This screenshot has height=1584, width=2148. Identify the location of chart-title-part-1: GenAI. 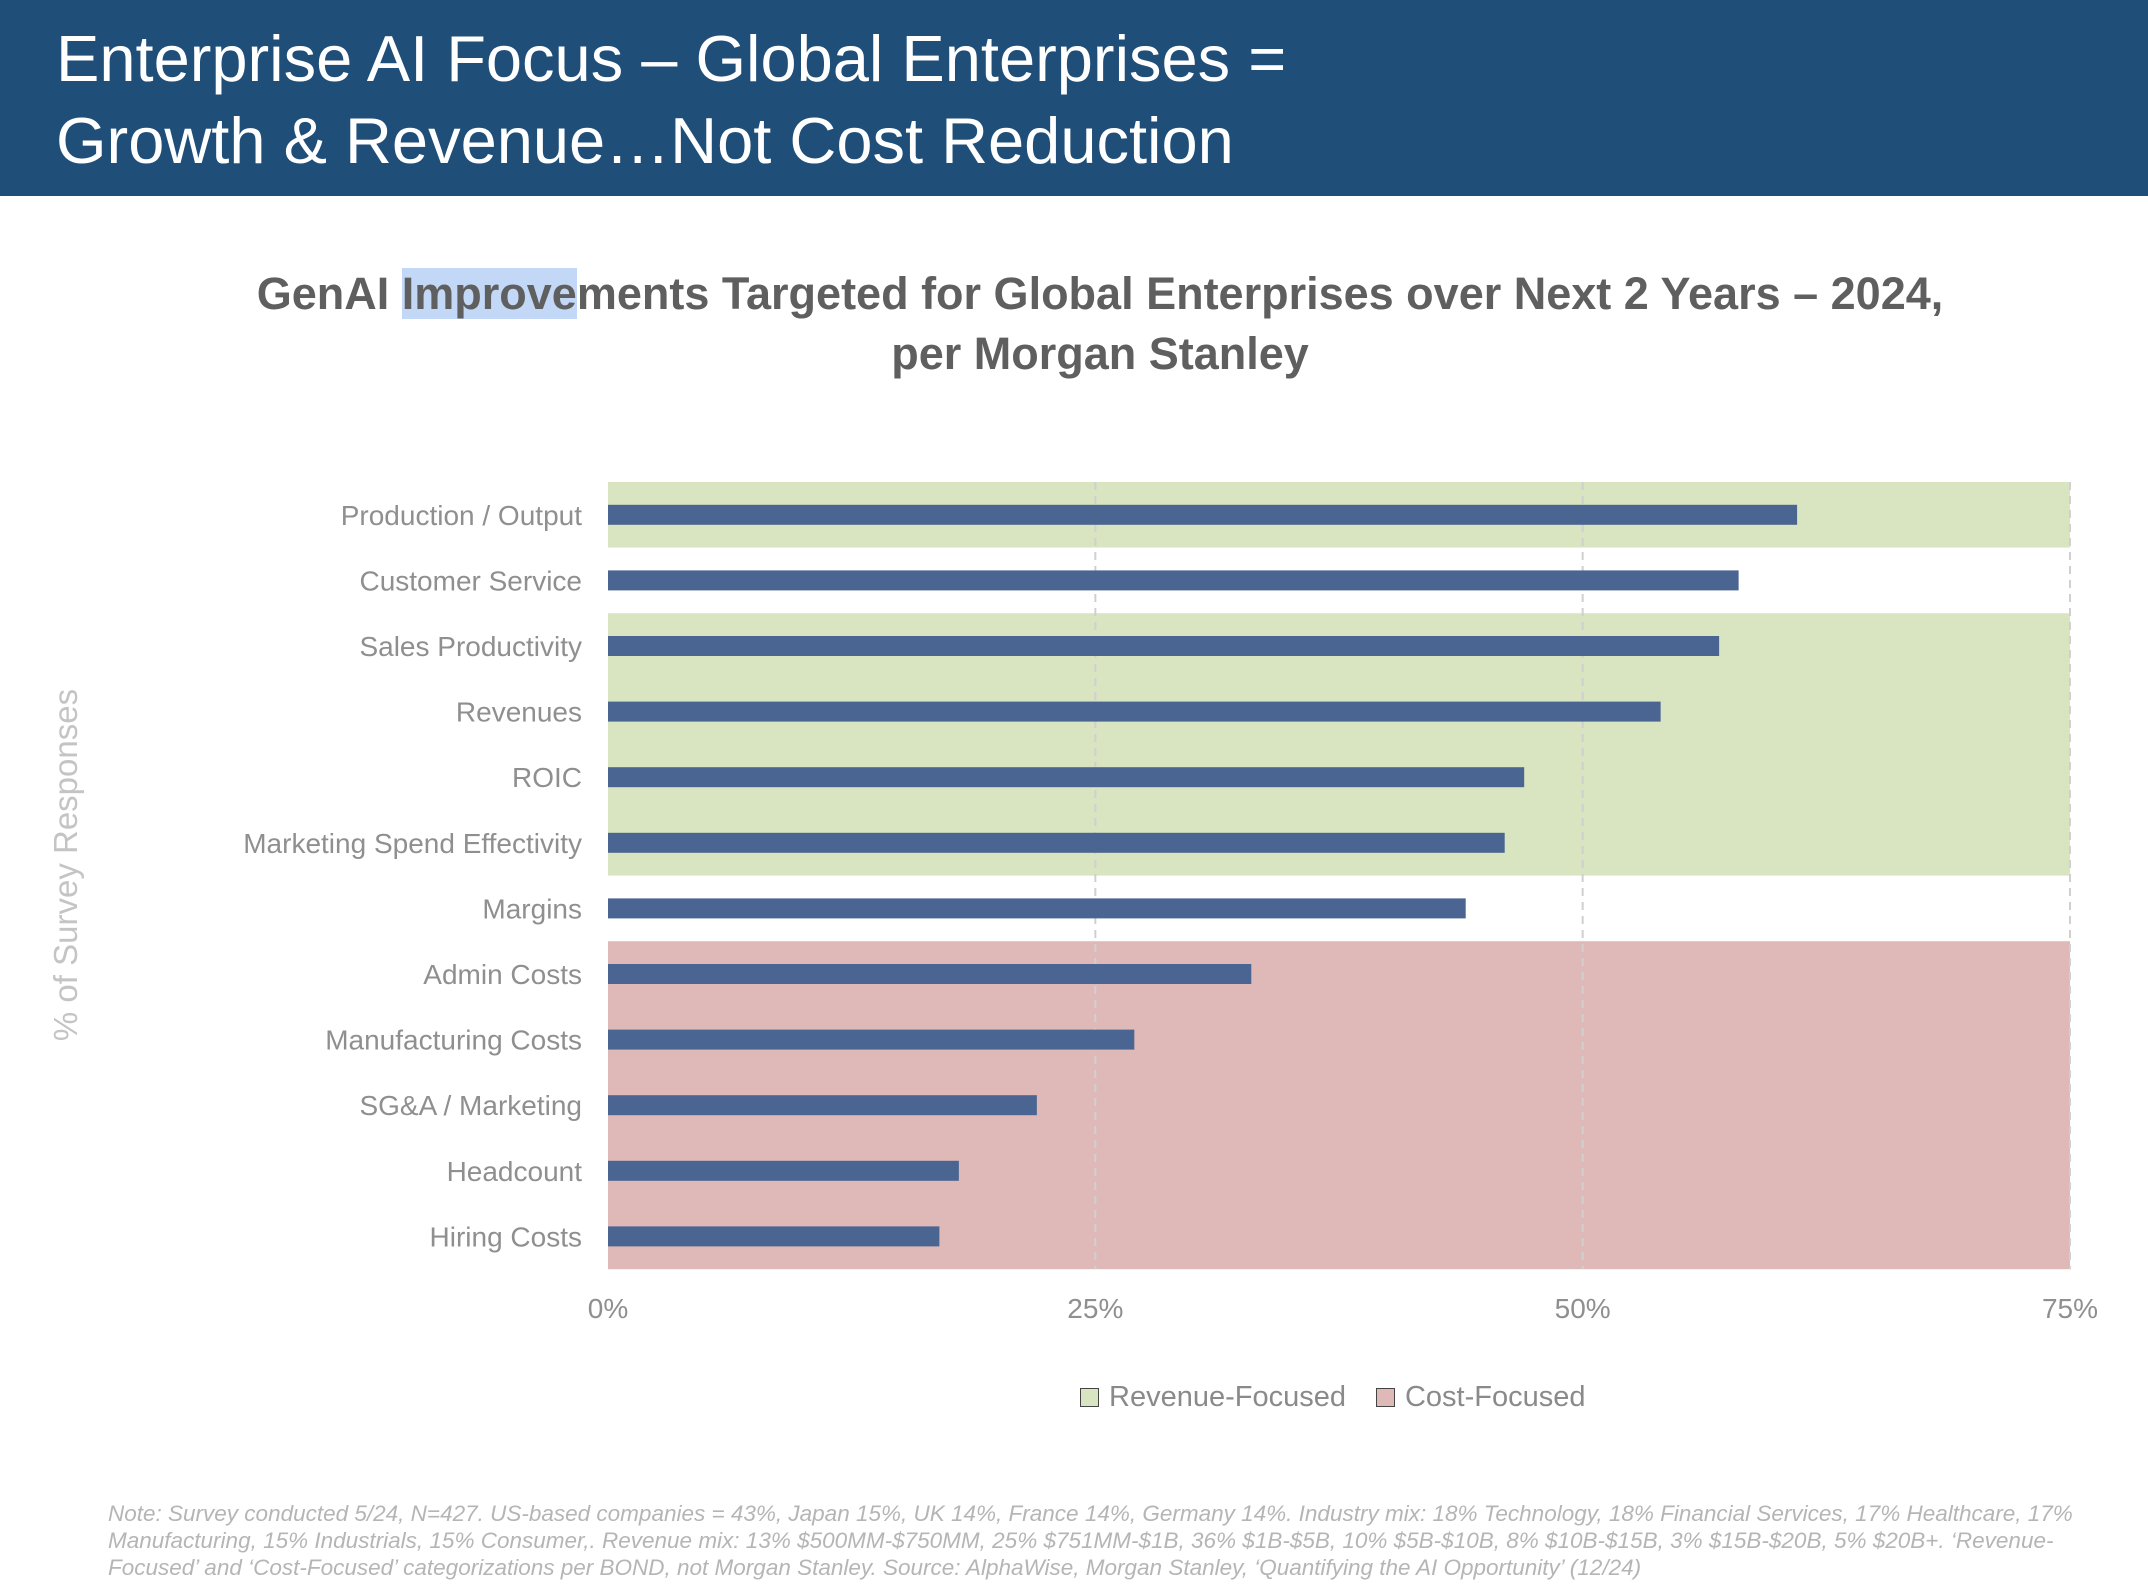
(329, 293).